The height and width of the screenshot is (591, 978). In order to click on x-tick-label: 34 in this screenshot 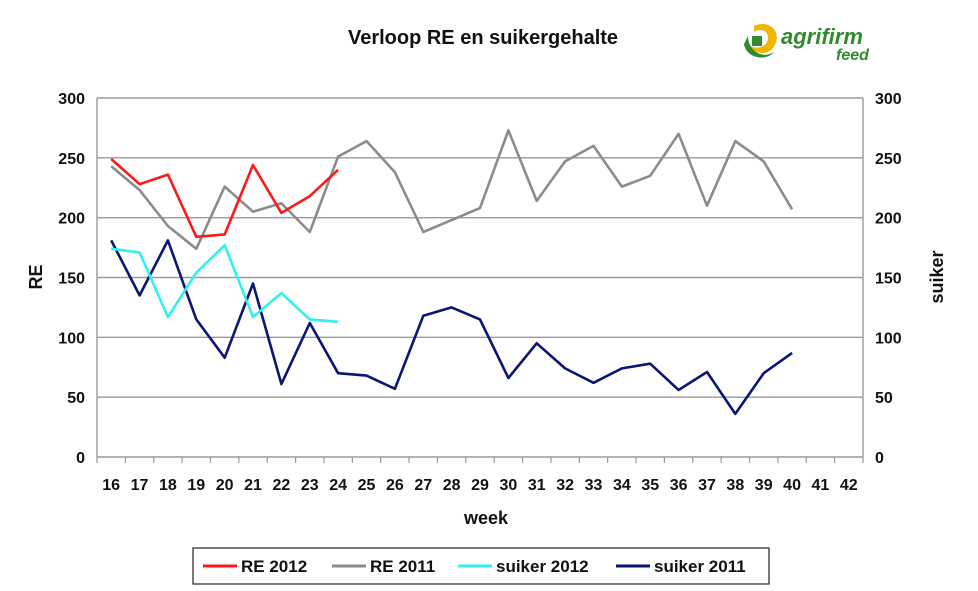, I will do `click(622, 485)`.